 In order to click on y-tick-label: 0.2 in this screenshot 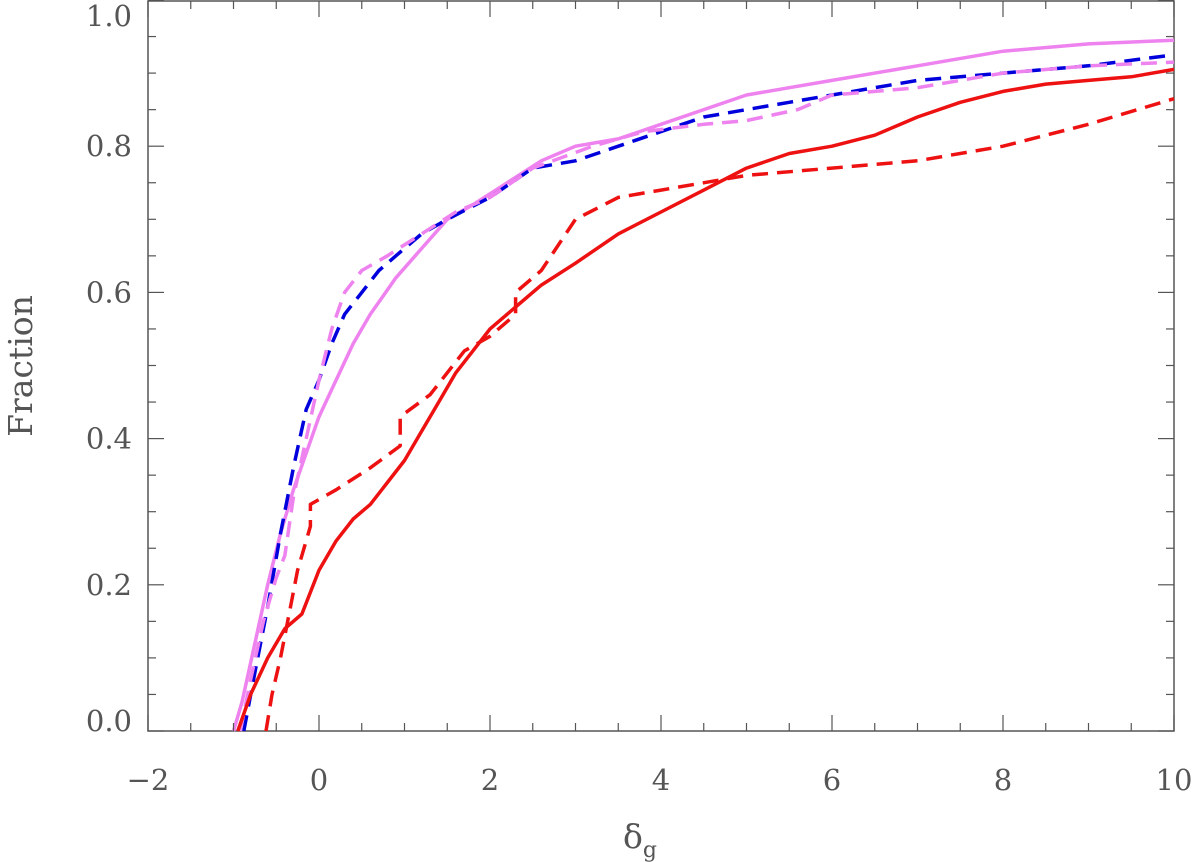, I will do `click(109, 585)`.